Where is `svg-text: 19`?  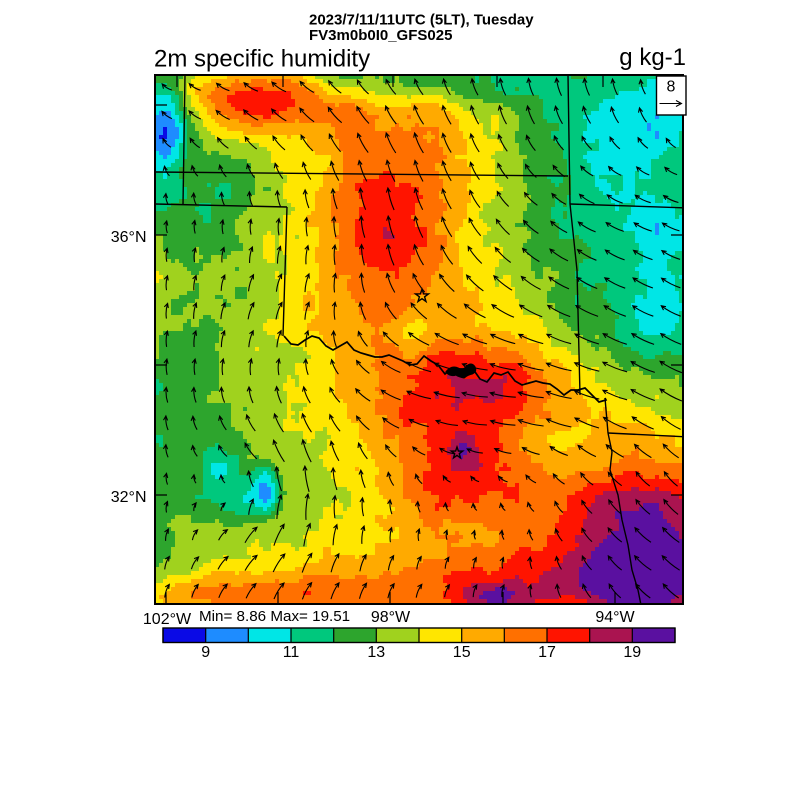 svg-text: 19 is located at coordinates (632, 652).